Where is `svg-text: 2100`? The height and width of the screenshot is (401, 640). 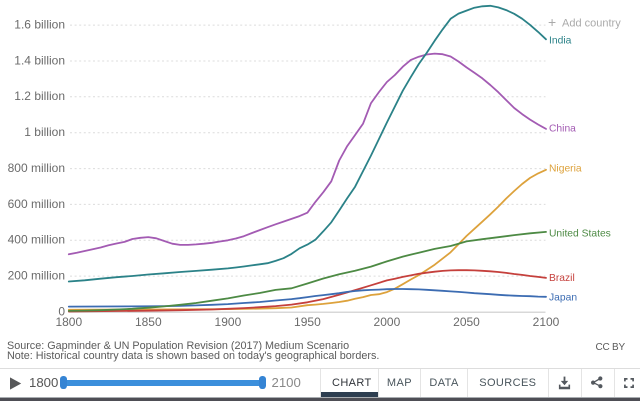 svg-text: 2100 is located at coordinates (546, 322).